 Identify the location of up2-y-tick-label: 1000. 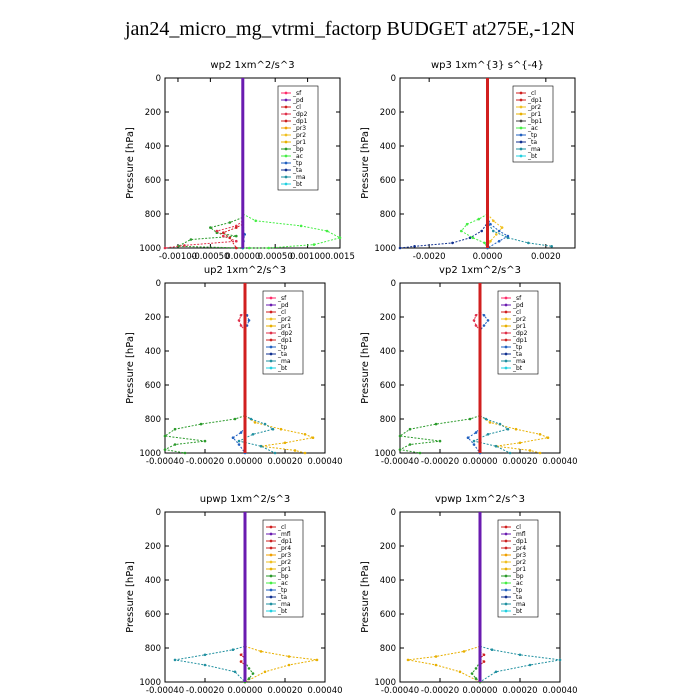
(150, 454).